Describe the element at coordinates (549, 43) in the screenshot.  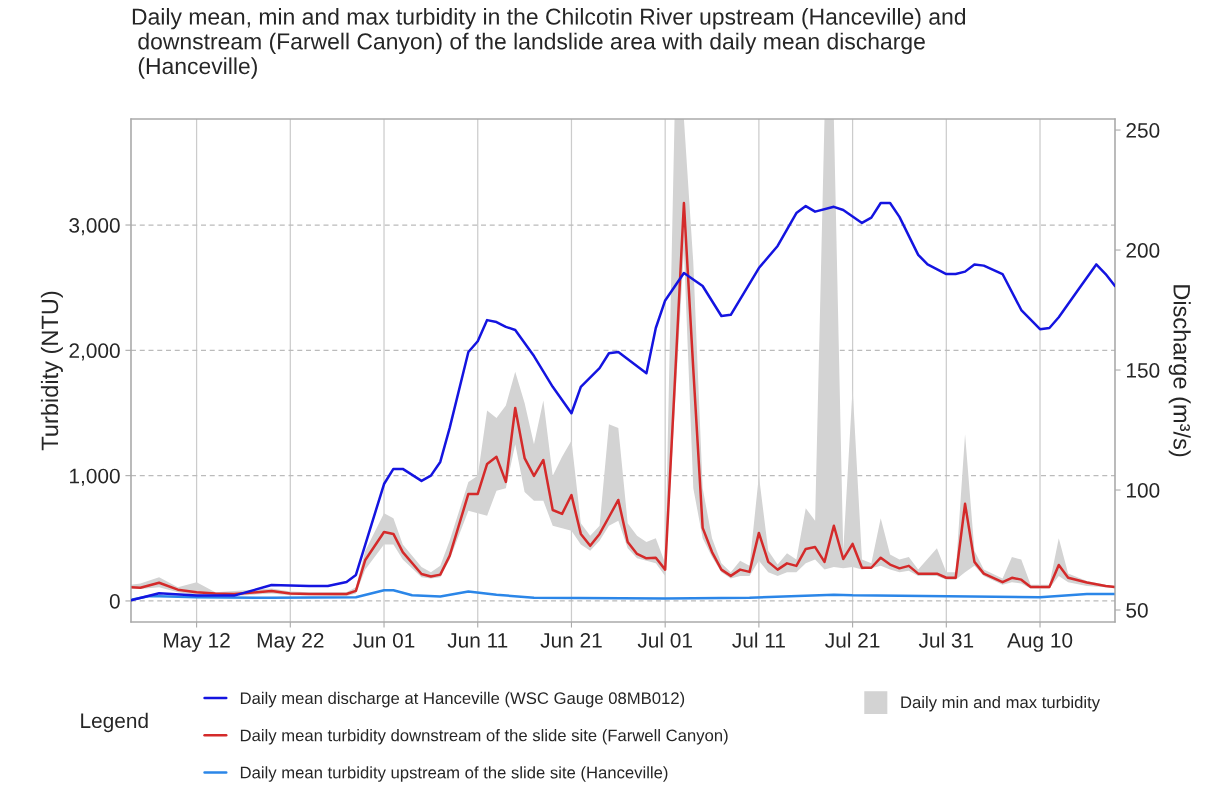
I see `chart-title: Daily mean, min and max turbidity in the Chilcotin River upstream (Hanceville) and downstream (Farwell Canyon) of the landslide area with daily mean discharge (Hanceville)` at that location.